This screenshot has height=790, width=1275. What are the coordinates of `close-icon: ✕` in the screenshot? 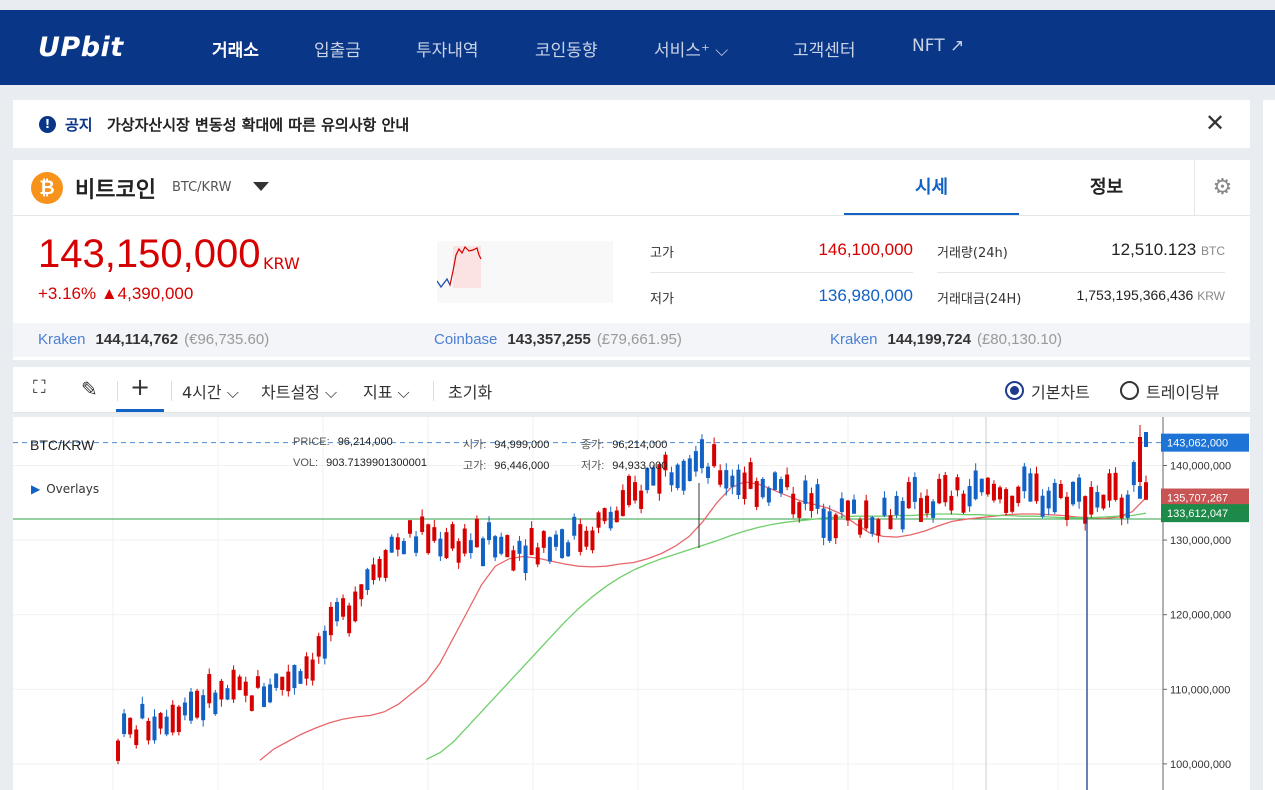 It's located at (1215, 123).